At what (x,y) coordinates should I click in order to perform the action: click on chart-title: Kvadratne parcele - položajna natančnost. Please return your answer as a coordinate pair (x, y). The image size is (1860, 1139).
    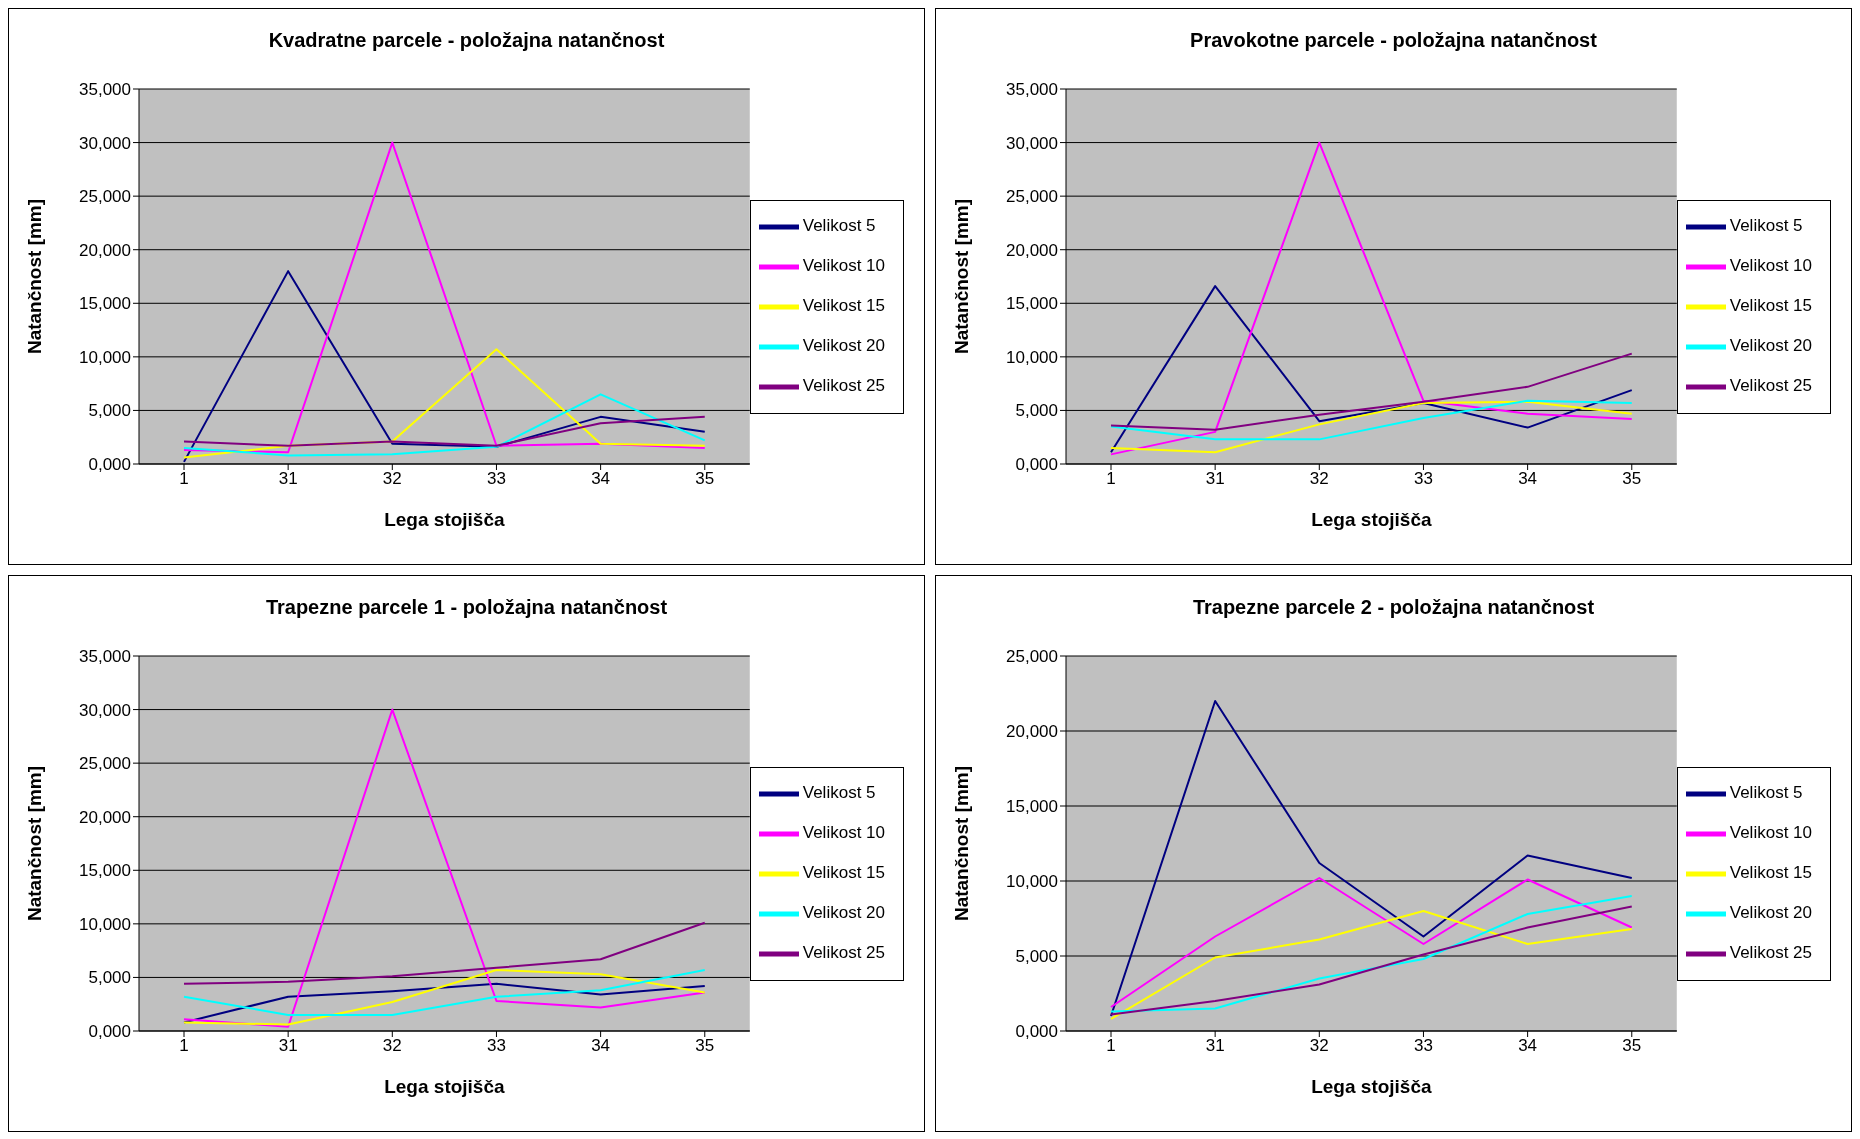
    Looking at the image, I should click on (466, 41).